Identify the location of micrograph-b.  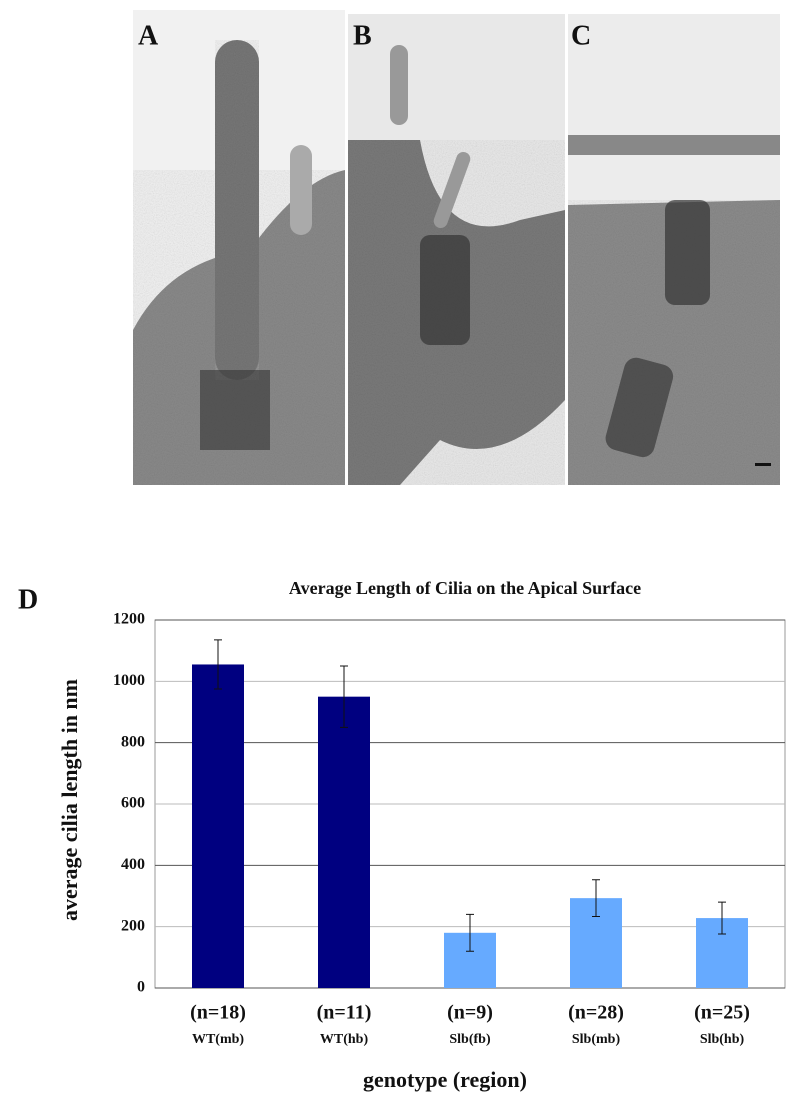
(456, 249).